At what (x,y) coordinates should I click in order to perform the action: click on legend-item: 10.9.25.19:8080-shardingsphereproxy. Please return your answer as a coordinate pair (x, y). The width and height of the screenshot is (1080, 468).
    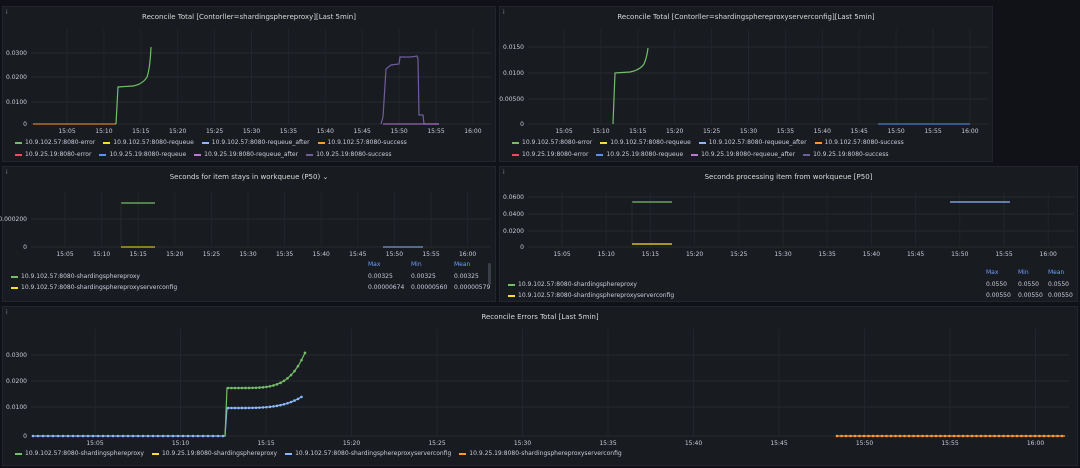
    Looking at the image, I should click on (214, 454).